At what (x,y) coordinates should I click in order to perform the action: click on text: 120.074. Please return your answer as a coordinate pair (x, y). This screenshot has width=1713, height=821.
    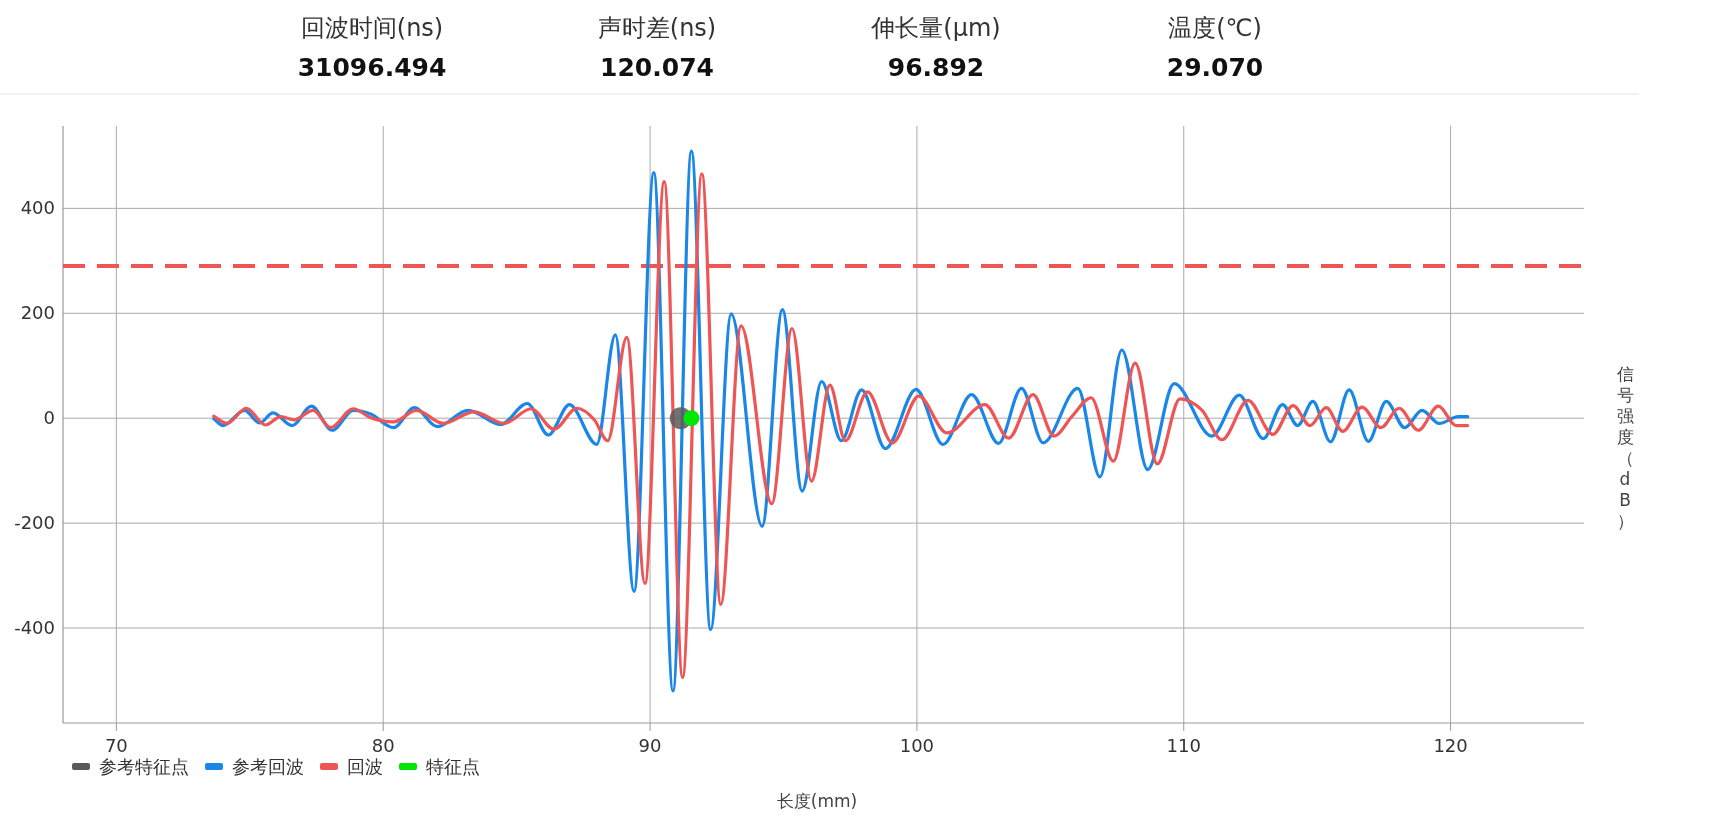
    Looking at the image, I should click on (657, 67).